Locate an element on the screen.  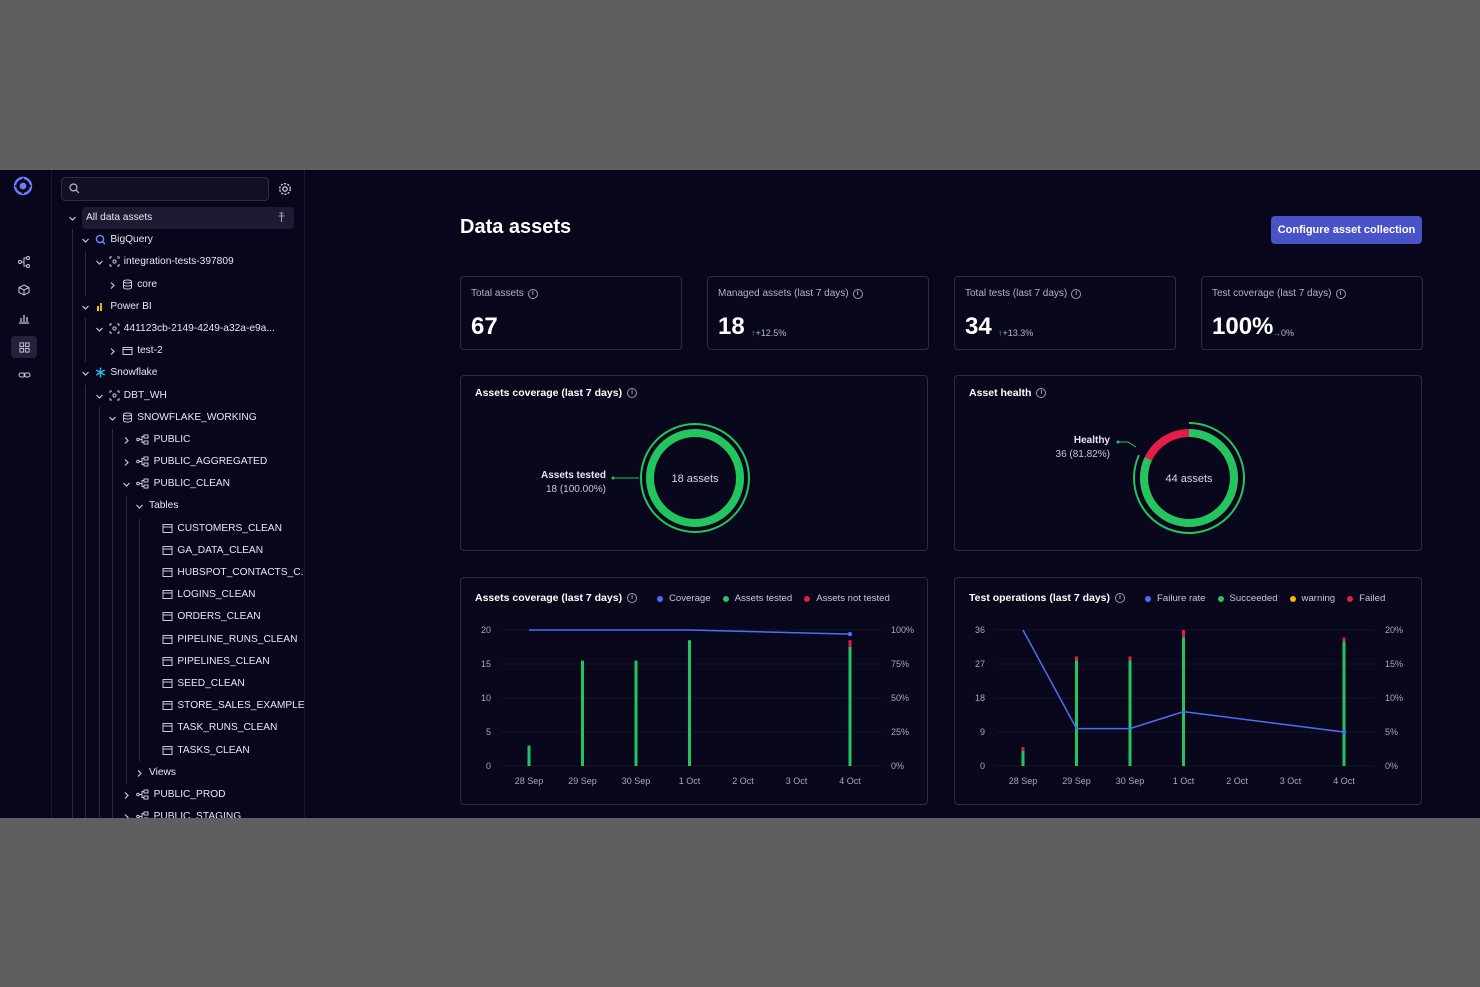
tree-item: TASK_RUNS_CLEAN is located at coordinates (178, 728).